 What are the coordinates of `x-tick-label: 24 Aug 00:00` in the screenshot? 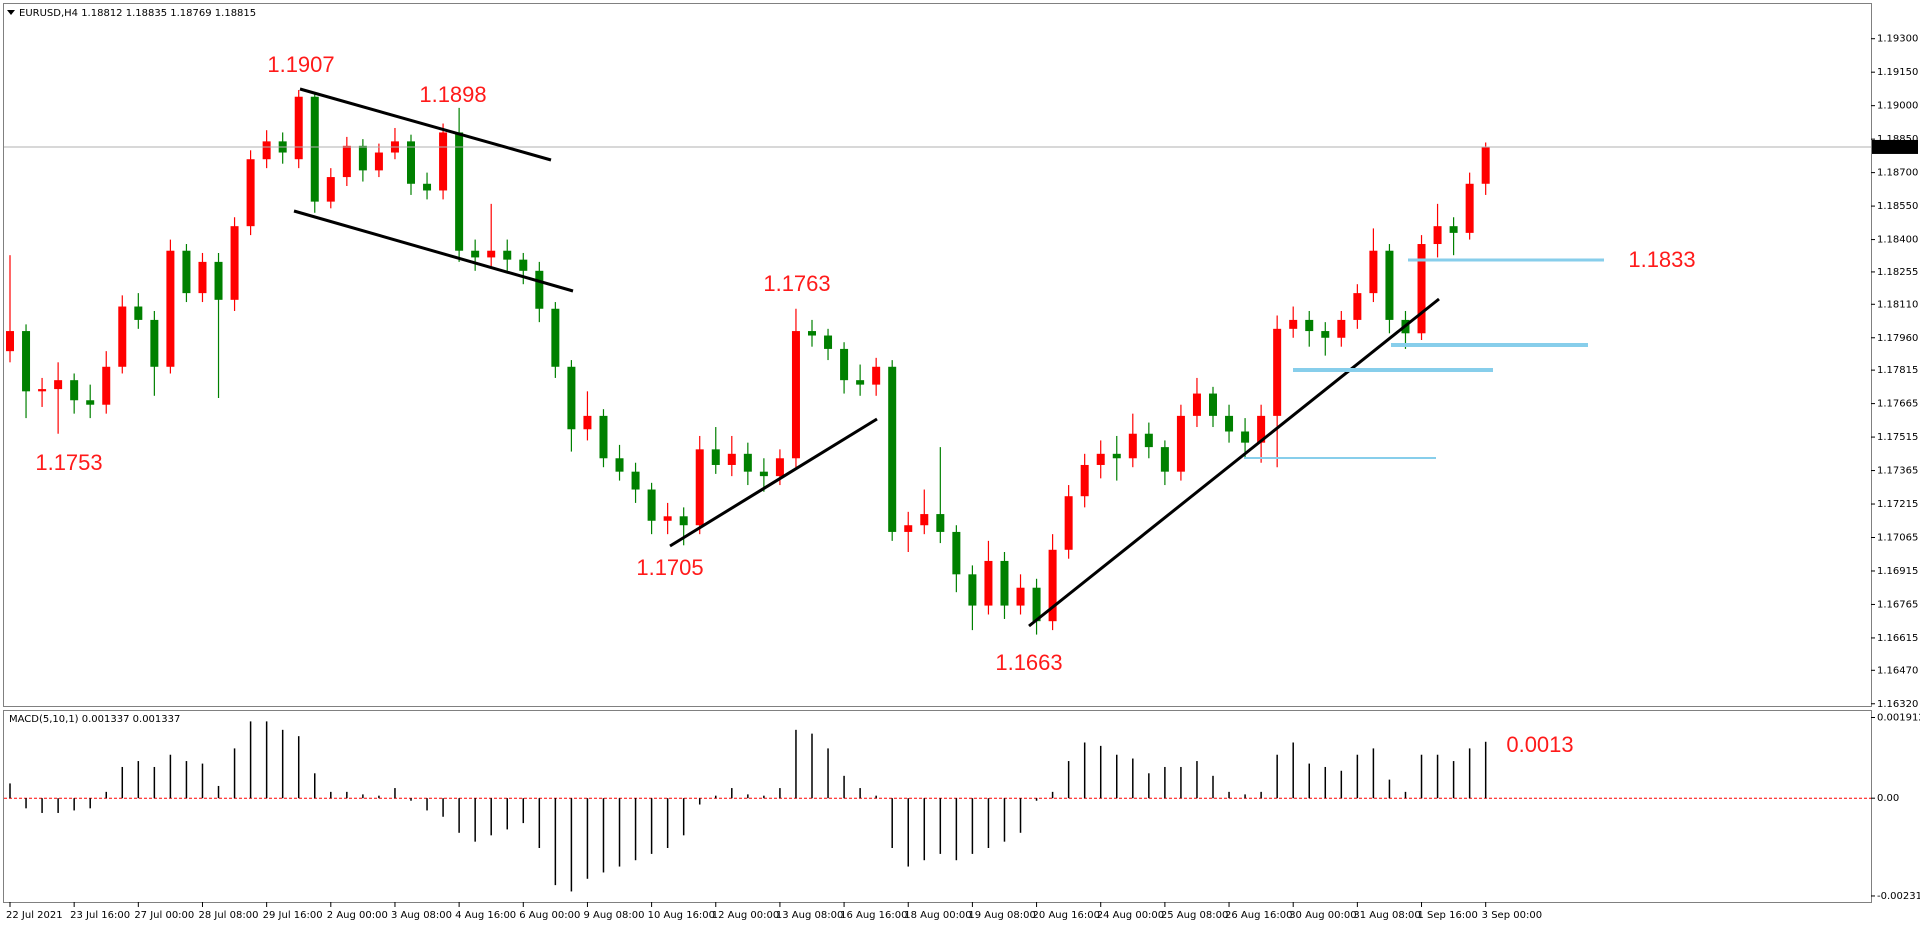 It's located at (1130, 915).